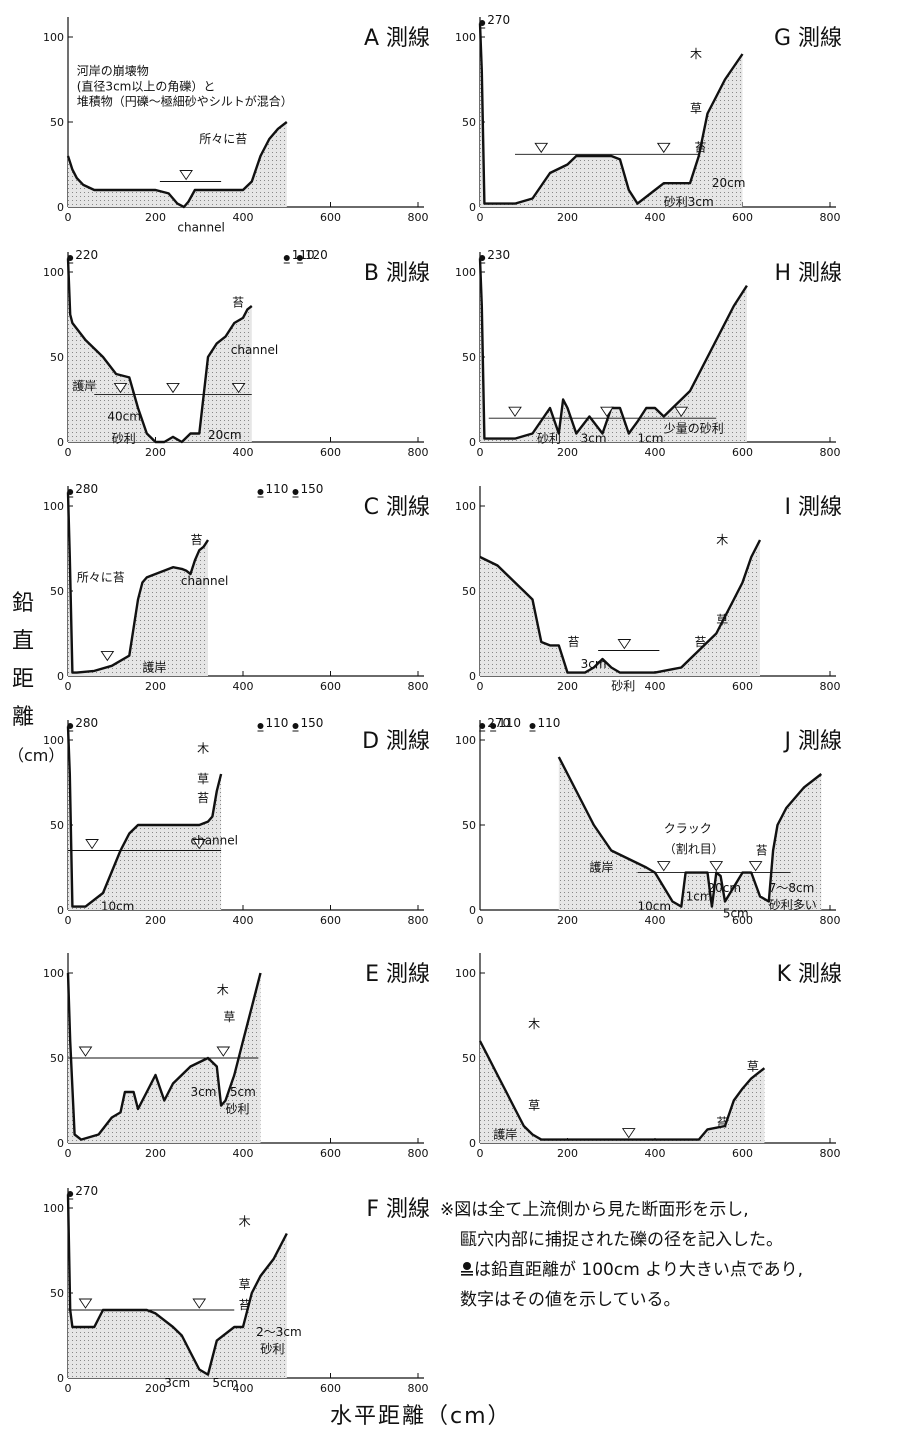 This screenshot has height=1433, width=898. I want to click on y-axis-label-char: （cm）, so click(36, 755).